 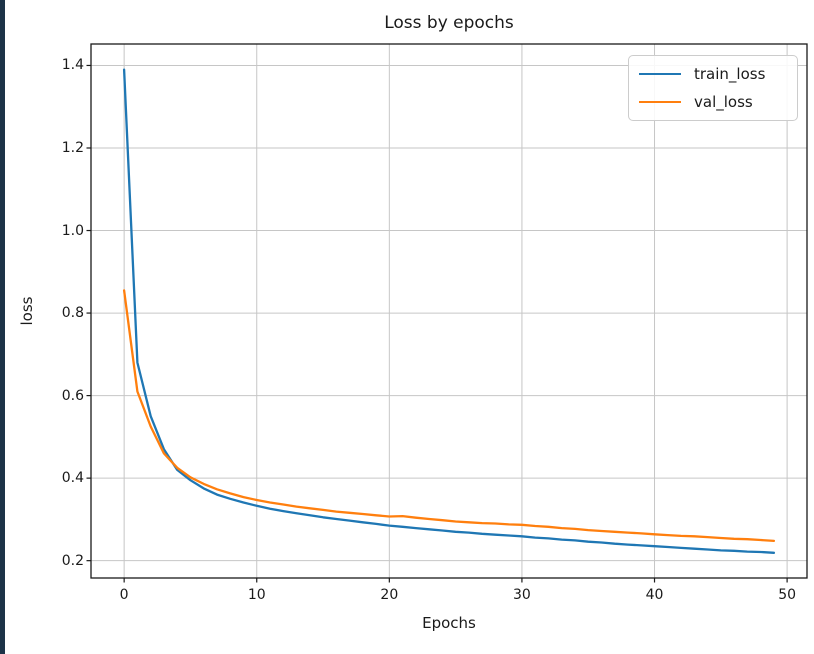 I want to click on y-tick-label: 0.6, so click(x=72, y=395).